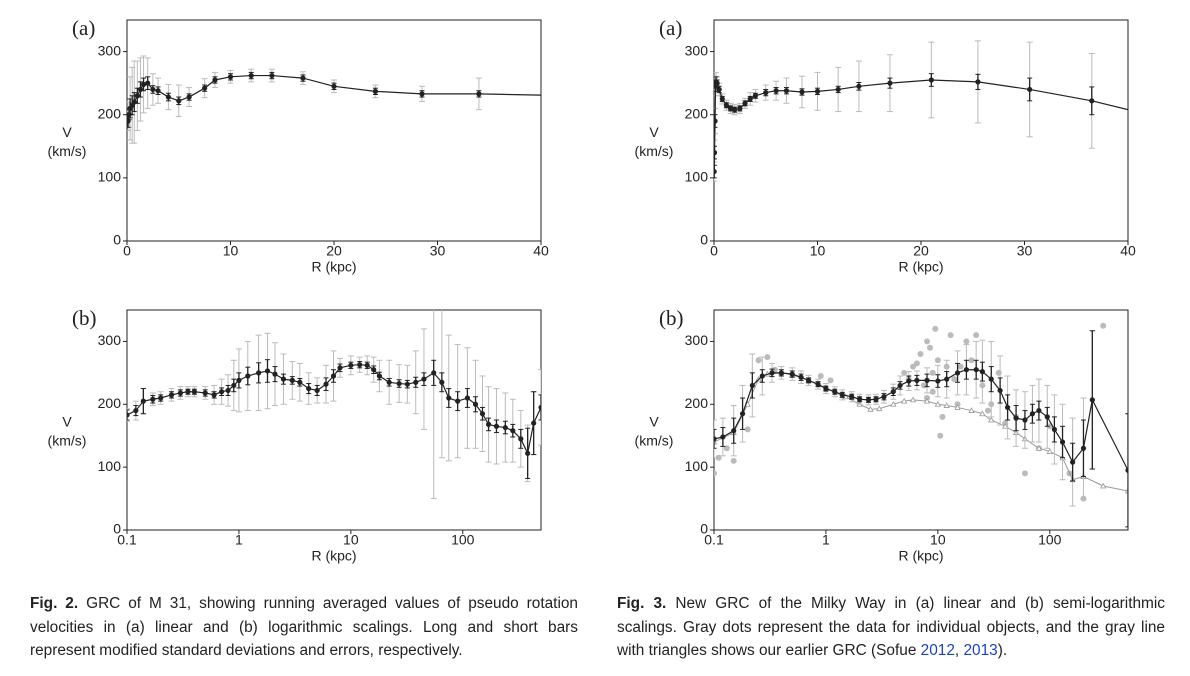 Image resolution: width=1190 pixels, height=676 pixels. Describe the element at coordinates (826, 540) in the screenshot. I see `x-tick-label: 1` at that location.